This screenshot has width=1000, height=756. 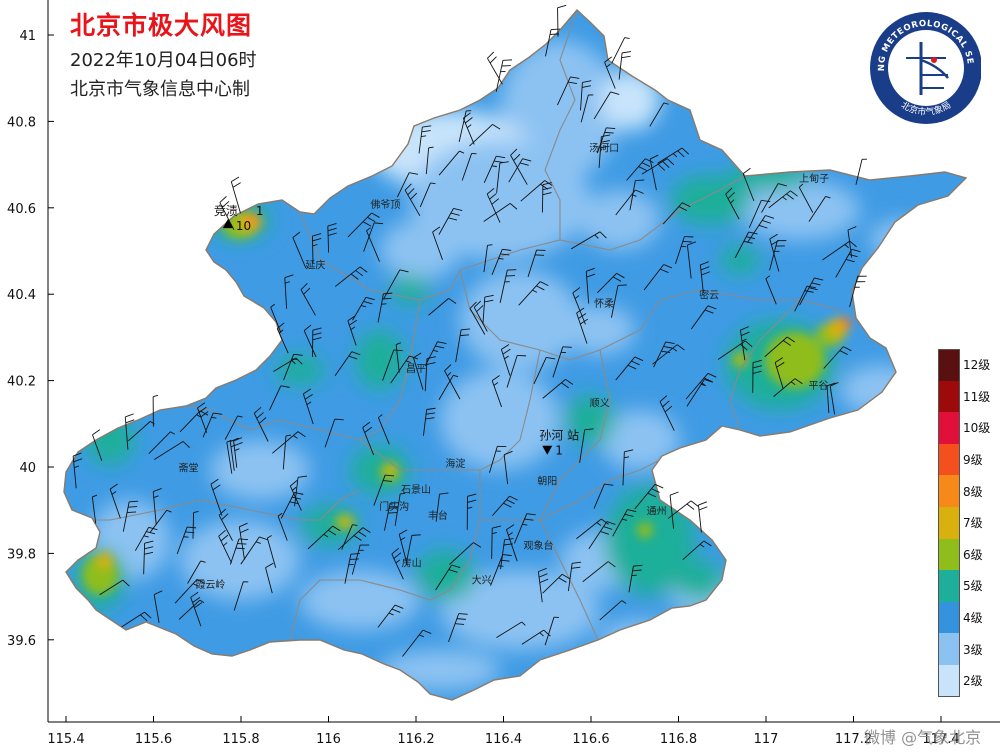 What do you see at coordinates (967, 459) in the screenshot?
I see `legend-item: 9级` at bounding box center [967, 459].